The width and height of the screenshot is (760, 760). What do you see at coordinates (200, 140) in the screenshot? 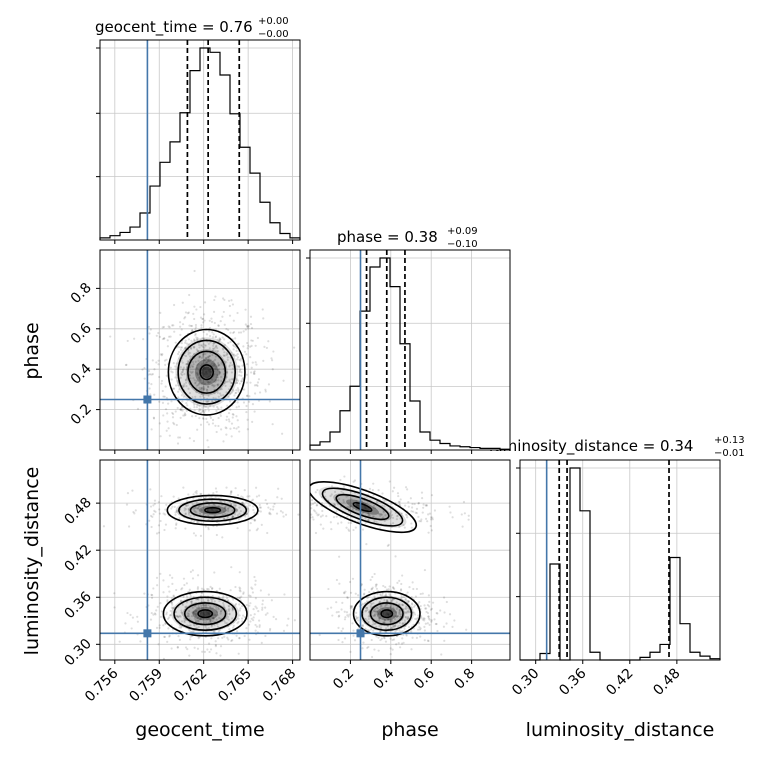
I see `panel-background` at bounding box center [200, 140].